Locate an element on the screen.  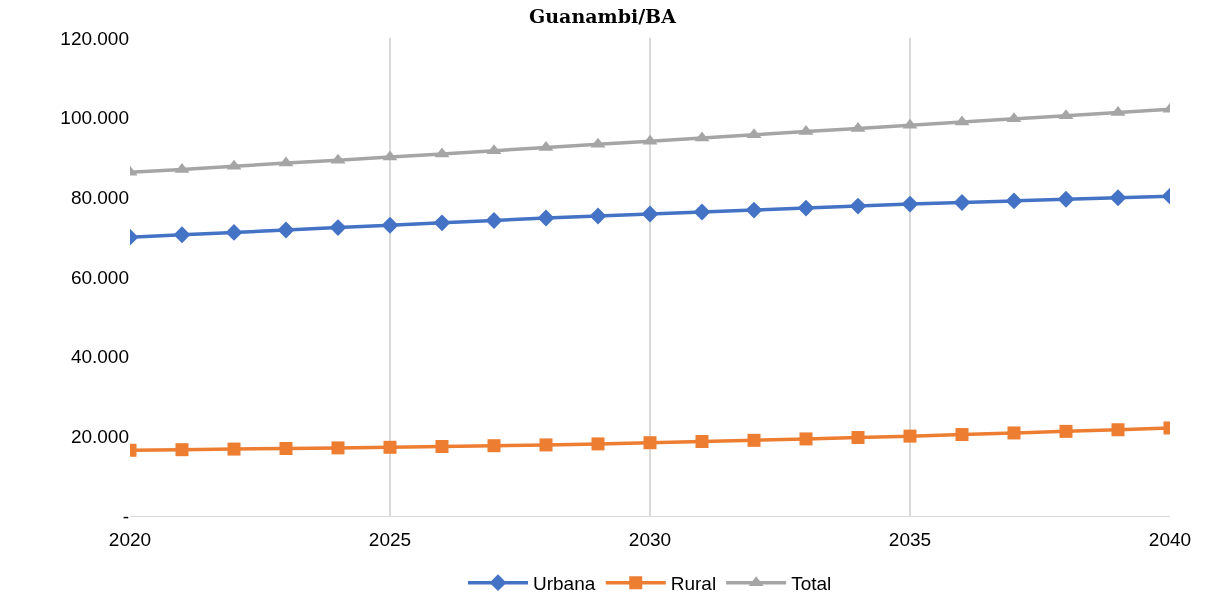
y-tick-label: 40.000 is located at coordinates (99, 357).